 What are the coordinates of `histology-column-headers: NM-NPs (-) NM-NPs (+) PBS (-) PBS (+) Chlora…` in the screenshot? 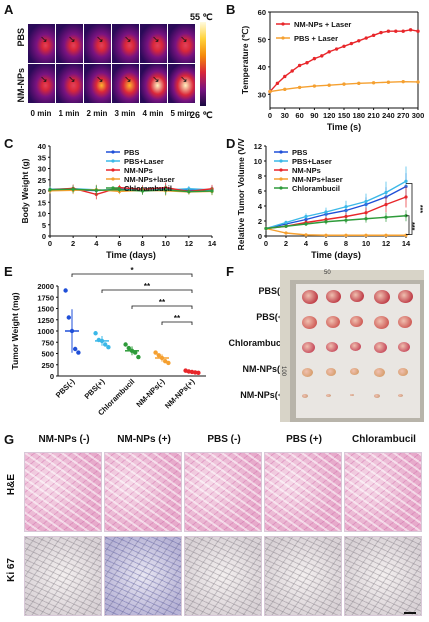 It's located at (224, 442).